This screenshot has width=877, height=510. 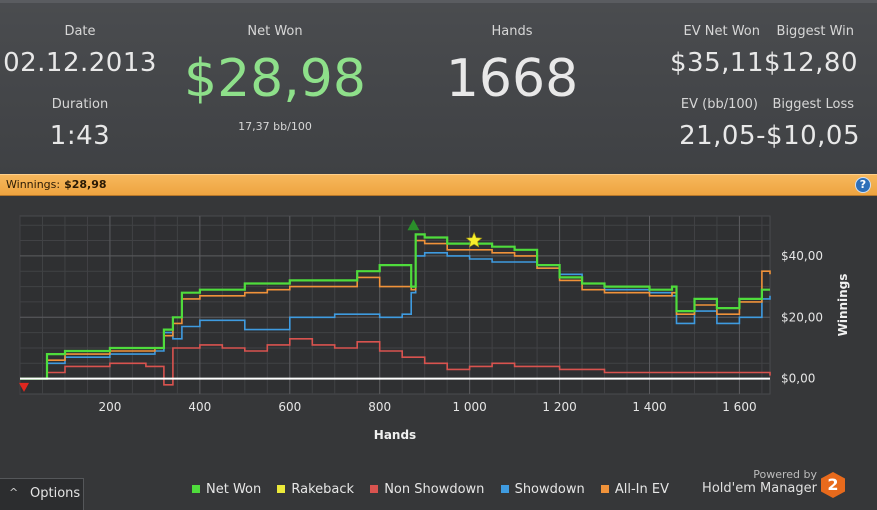 What do you see at coordinates (559, 407) in the screenshot?
I see `x-tick-label: 1 200` at bounding box center [559, 407].